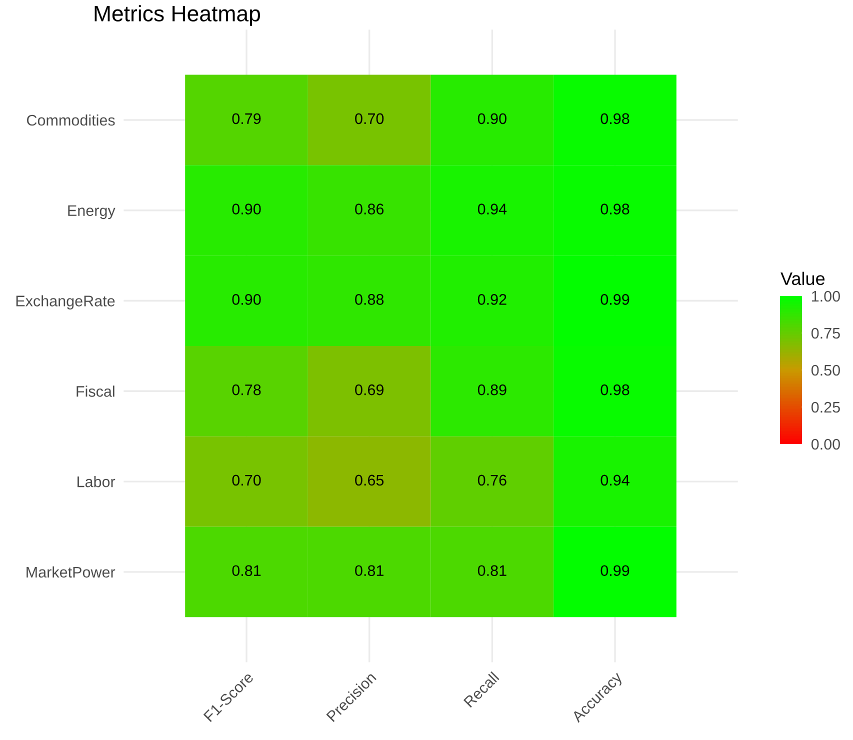 The height and width of the screenshot is (740, 853). Describe the element at coordinates (71, 572) in the screenshot. I see `y-tick-label: MarketPower` at that location.